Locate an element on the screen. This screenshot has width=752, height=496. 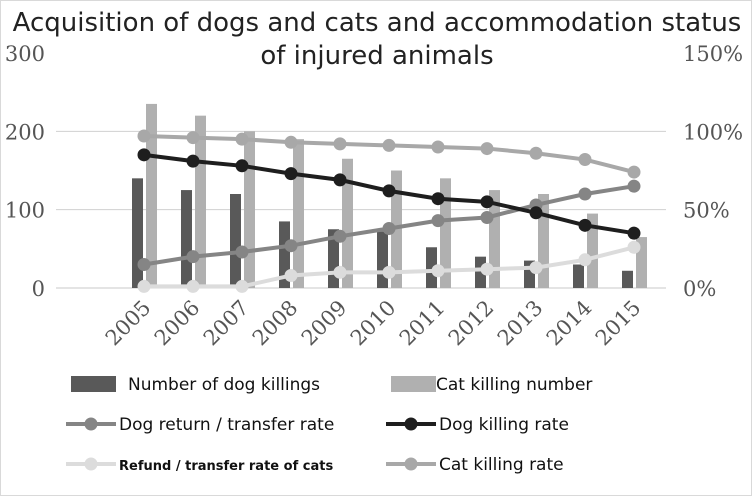
x-tick-label: 2008 is located at coordinates (275, 323).